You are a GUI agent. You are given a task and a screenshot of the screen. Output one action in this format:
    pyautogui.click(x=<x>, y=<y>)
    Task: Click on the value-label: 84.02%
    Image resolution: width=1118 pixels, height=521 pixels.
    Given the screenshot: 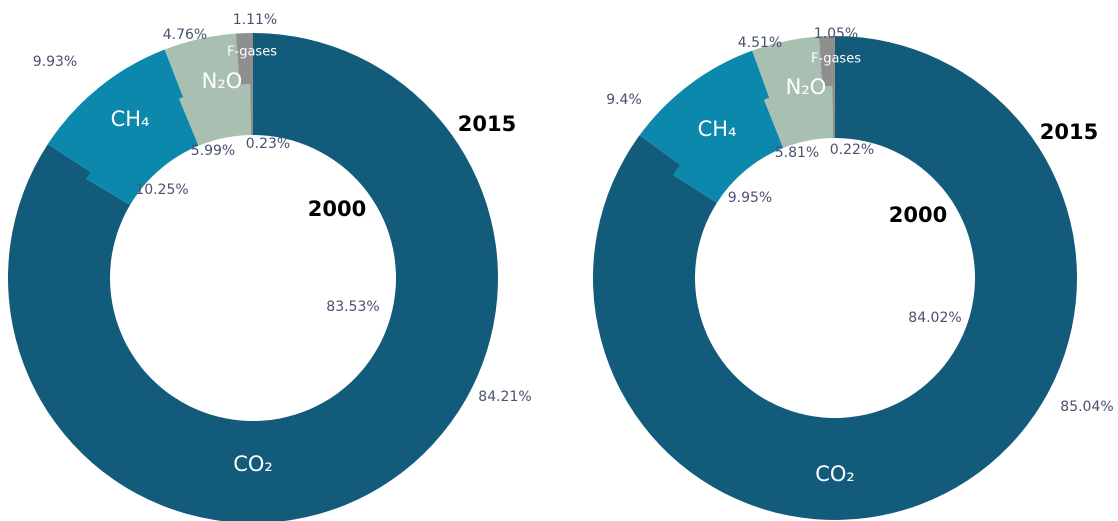 What is the action you would take?
    pyautogui.click(x=934, y=318)
    